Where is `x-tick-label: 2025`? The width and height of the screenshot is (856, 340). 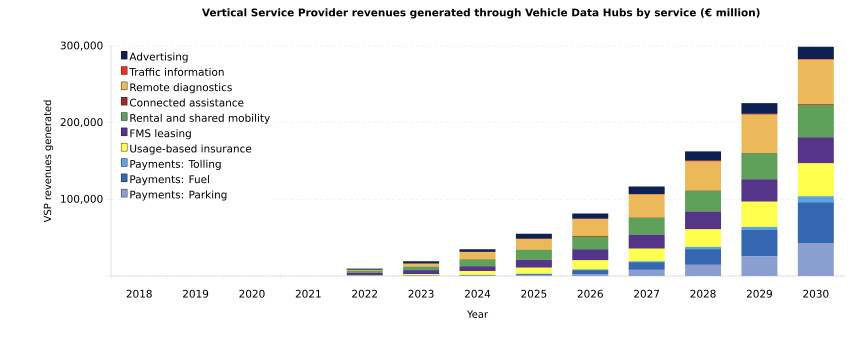
x-tick-label: 2025 is located at coordinates (533, 294).